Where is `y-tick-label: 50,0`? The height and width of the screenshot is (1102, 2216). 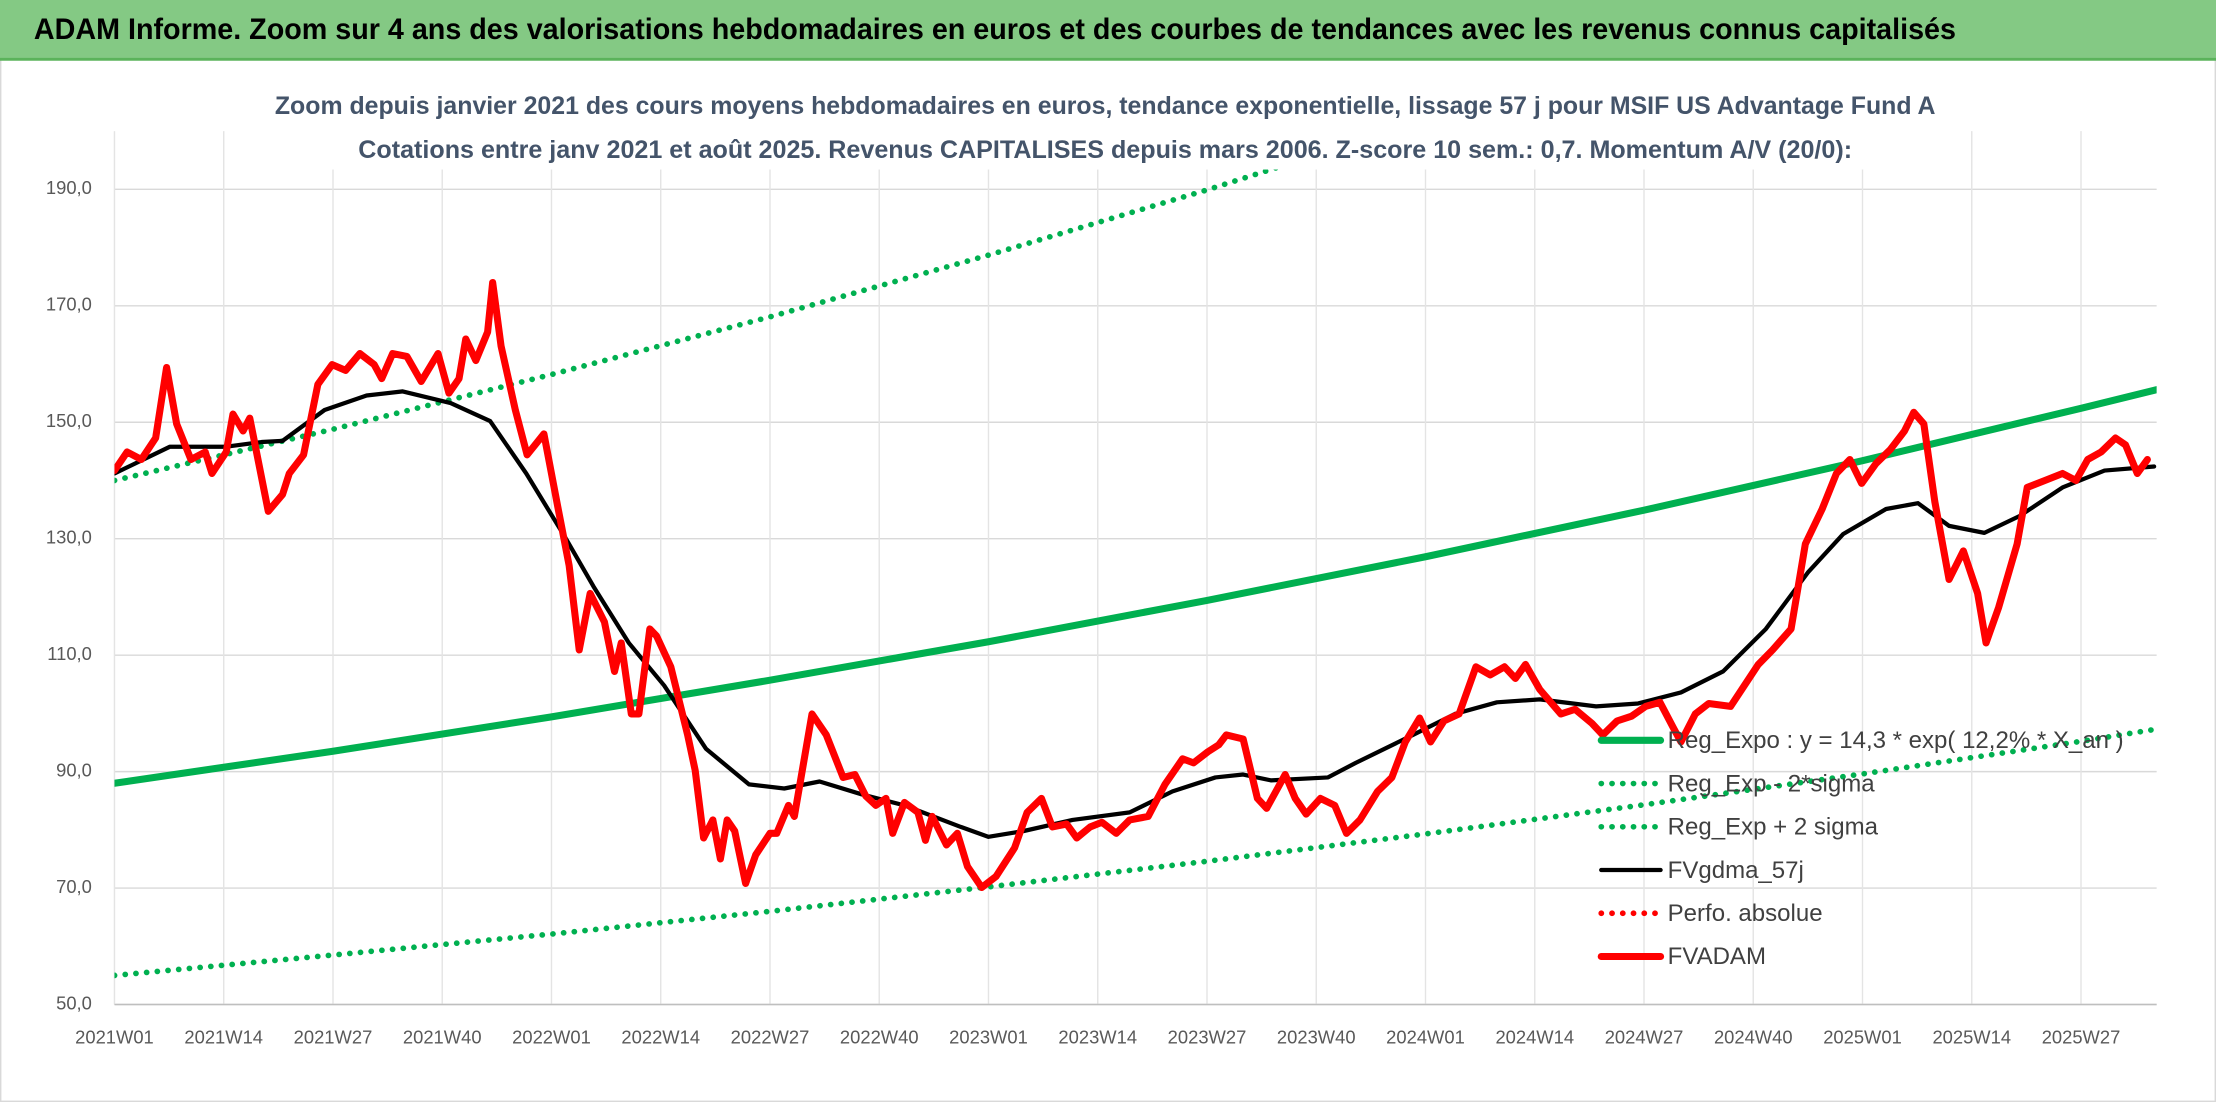 y-tick-label: 50,0 is located at coordinates (74, 1002).